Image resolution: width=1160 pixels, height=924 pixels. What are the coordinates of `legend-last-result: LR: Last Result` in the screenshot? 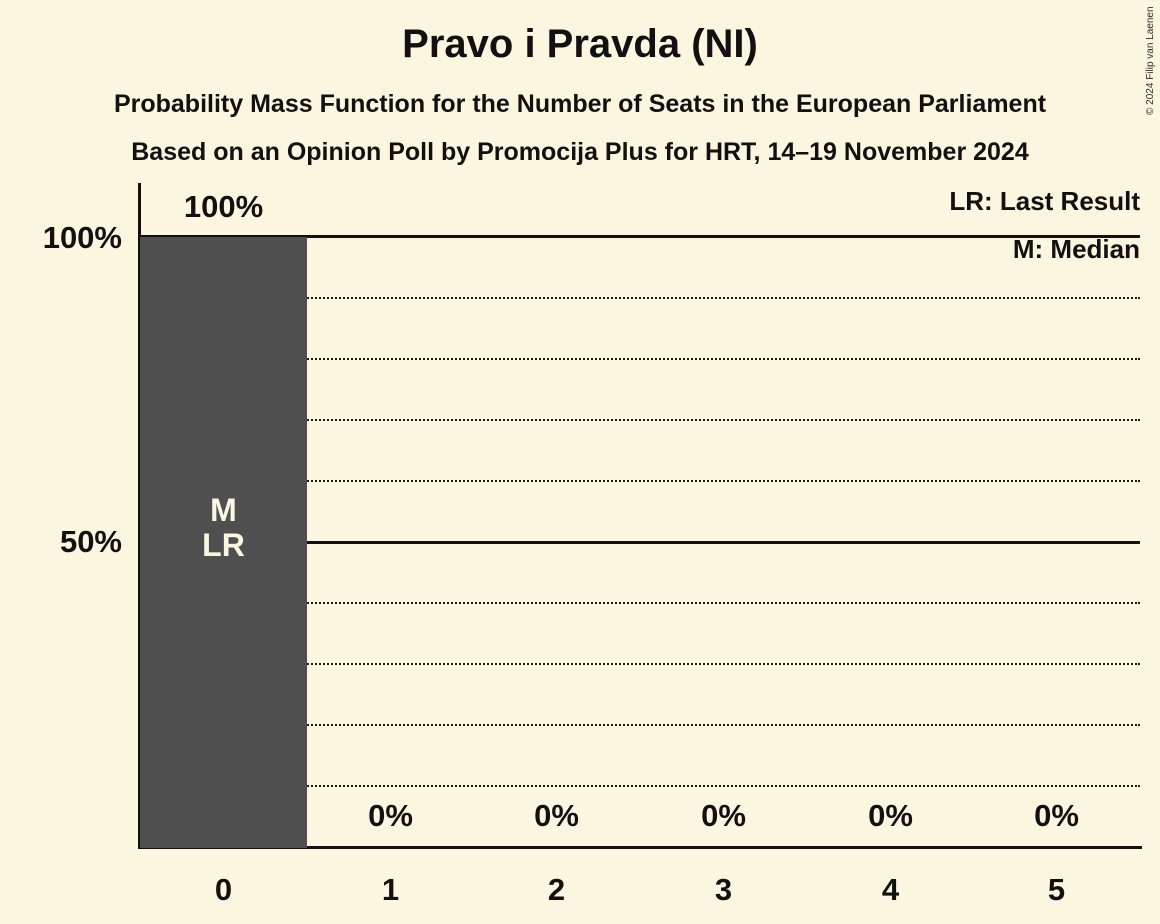 It's located at (1044, 201).